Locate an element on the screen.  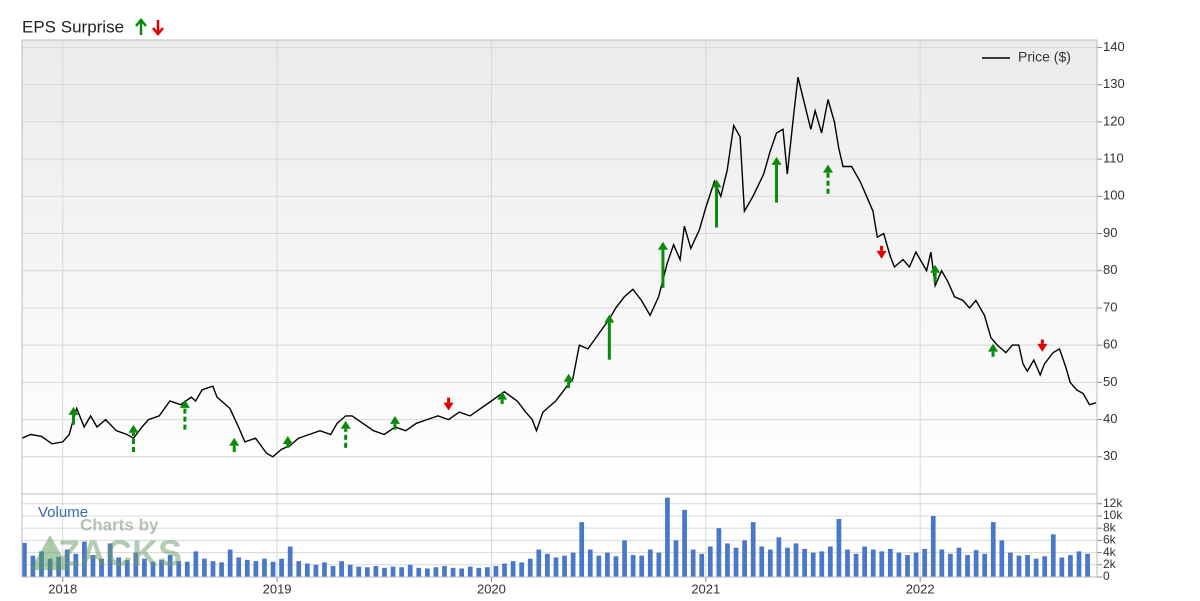
up-icon is located at coordinates (141, 26).